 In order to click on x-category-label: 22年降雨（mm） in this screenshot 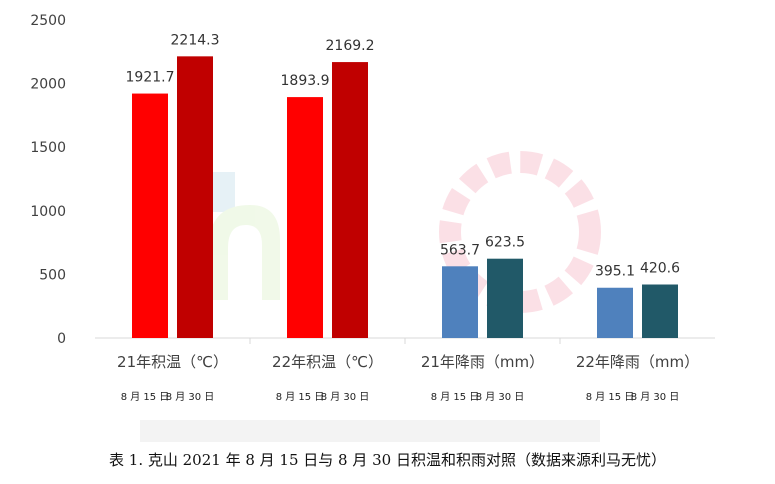, I will do `click(637, 362)`.